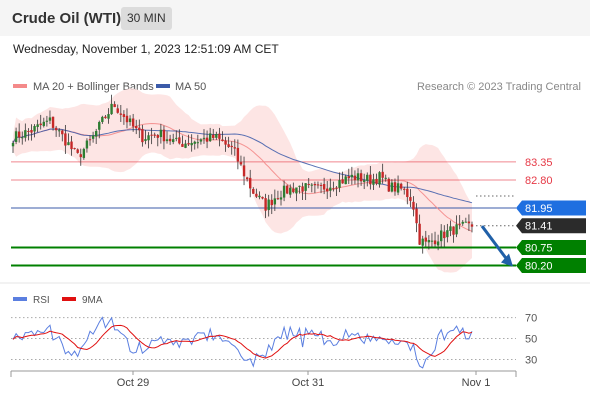 Image resolution: width=590 pixels, height=400 pixels. I want to click on level-label-support-4: 80.75, so click(539, 248).